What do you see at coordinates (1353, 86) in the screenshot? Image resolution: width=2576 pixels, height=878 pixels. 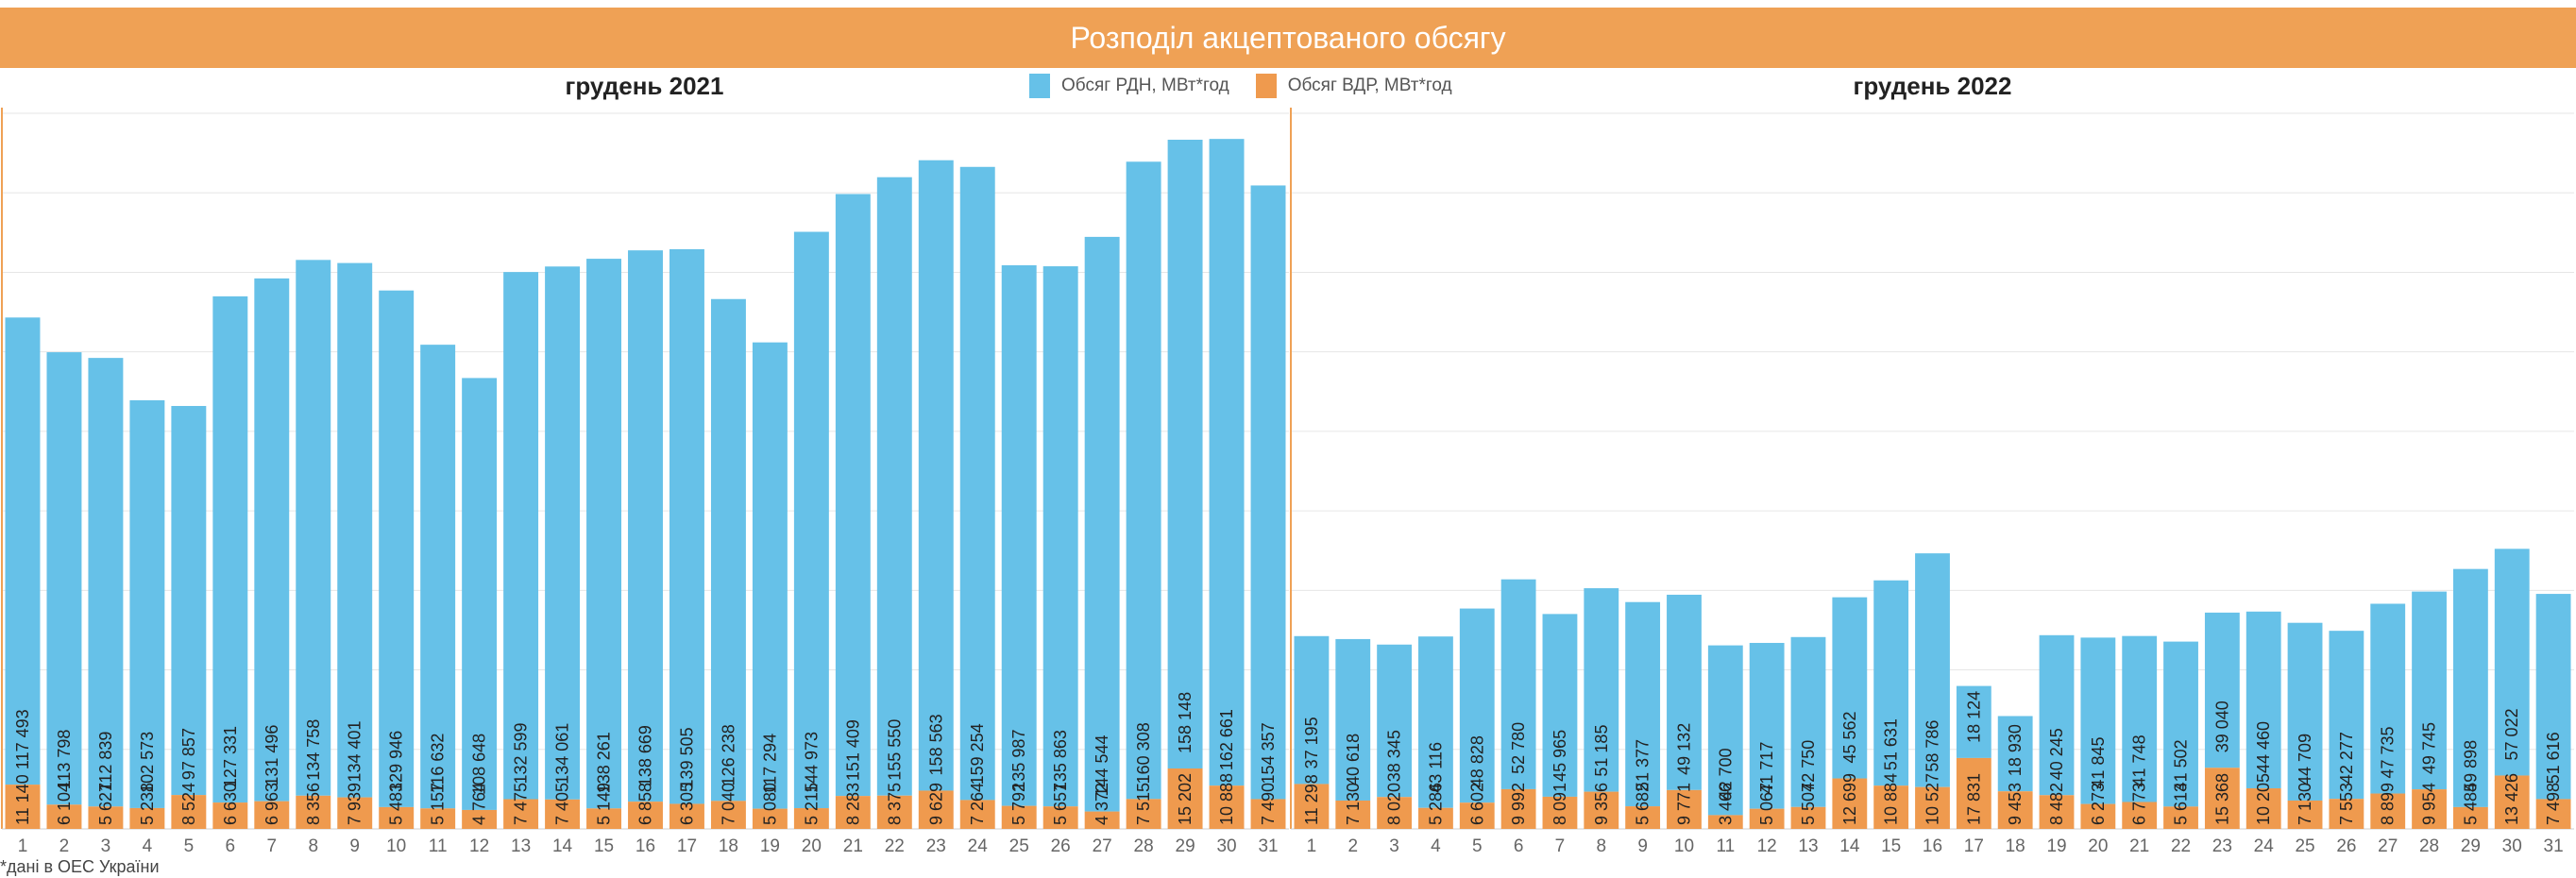 I see `legend-item-vdr: Обсяг ВДР, МВт*год` at bounding box center [1353, 86].